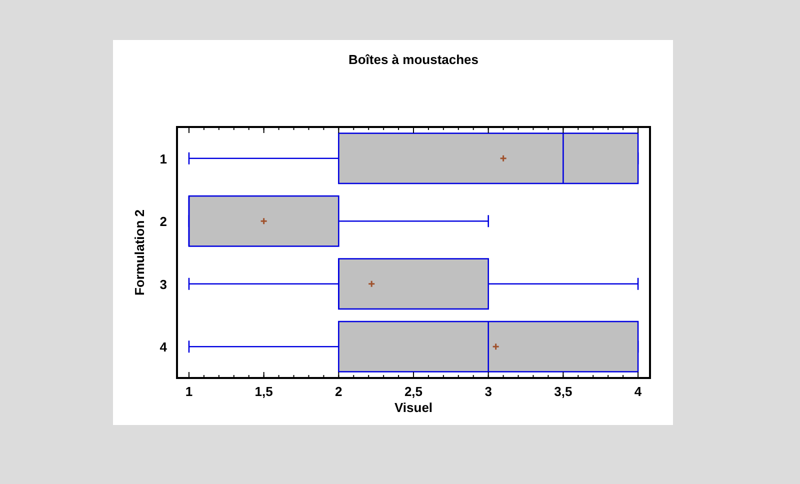 This screenshot has height=484, width=800. Describe the element at coordinates (263, 391) in the screenshot. I see `x-tick-label: 1,5` at that location.